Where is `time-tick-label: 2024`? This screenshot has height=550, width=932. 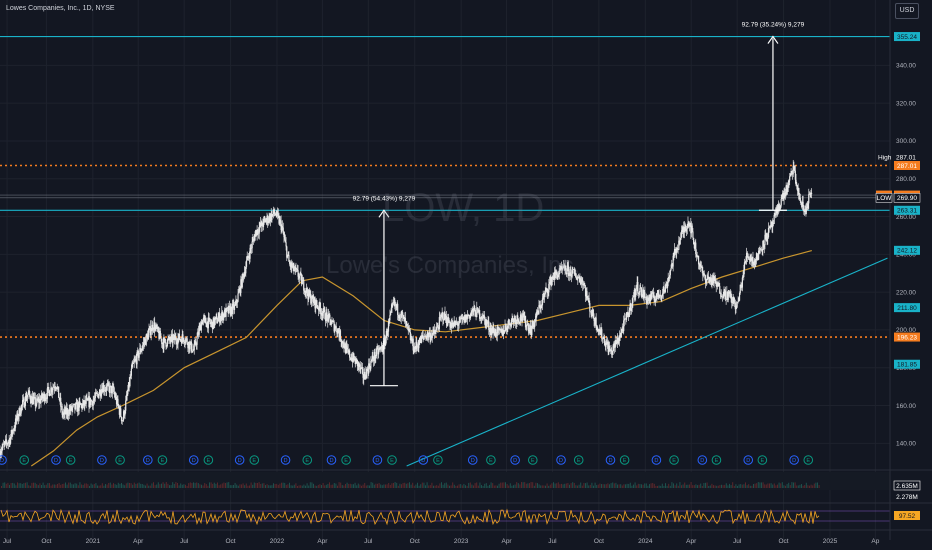
time-tick-label: 2024 is located at coordinates (645, 541).